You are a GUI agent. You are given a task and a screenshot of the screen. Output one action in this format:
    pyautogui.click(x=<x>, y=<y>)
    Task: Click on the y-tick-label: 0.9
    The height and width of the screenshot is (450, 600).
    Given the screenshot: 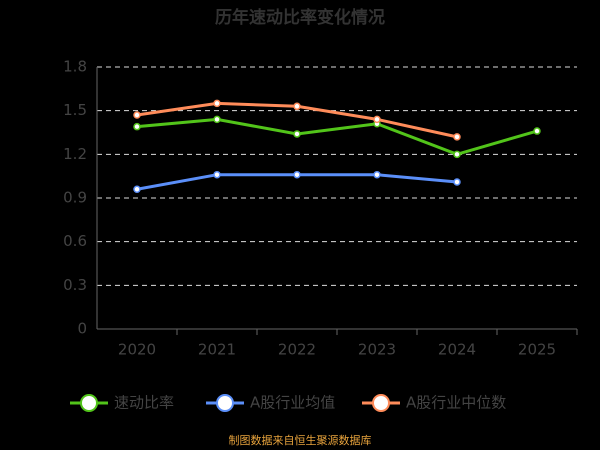 What is the action you would take?
    pyautogui.click(x=75, y=198)
    